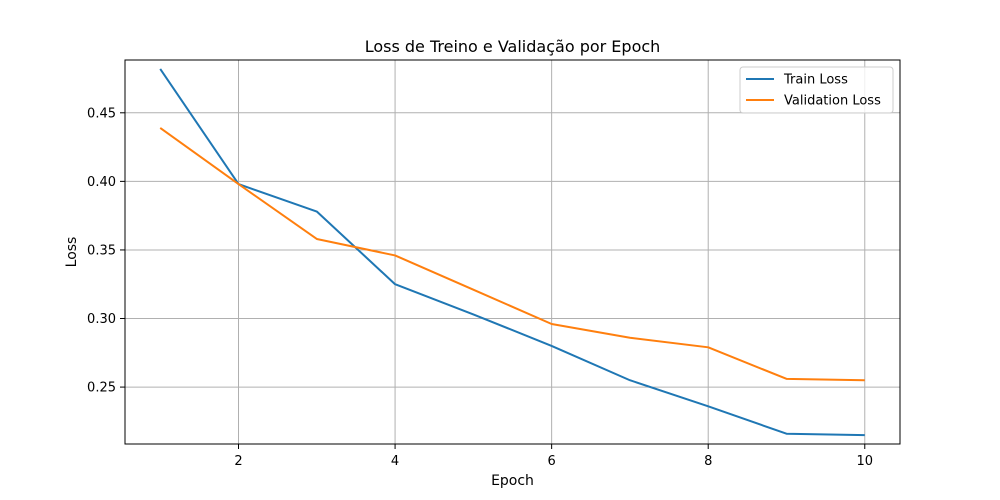  I want to click on x-tick-label: 8, so click(708, 461).